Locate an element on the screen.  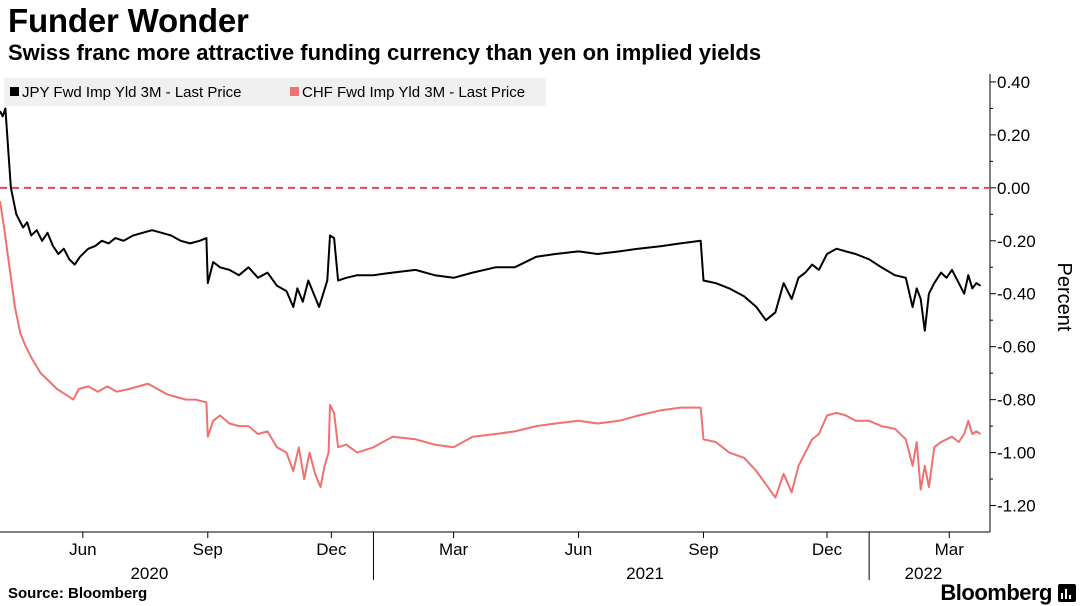
y-tick-label: -0.60 is located at coordinates (1016, 347).